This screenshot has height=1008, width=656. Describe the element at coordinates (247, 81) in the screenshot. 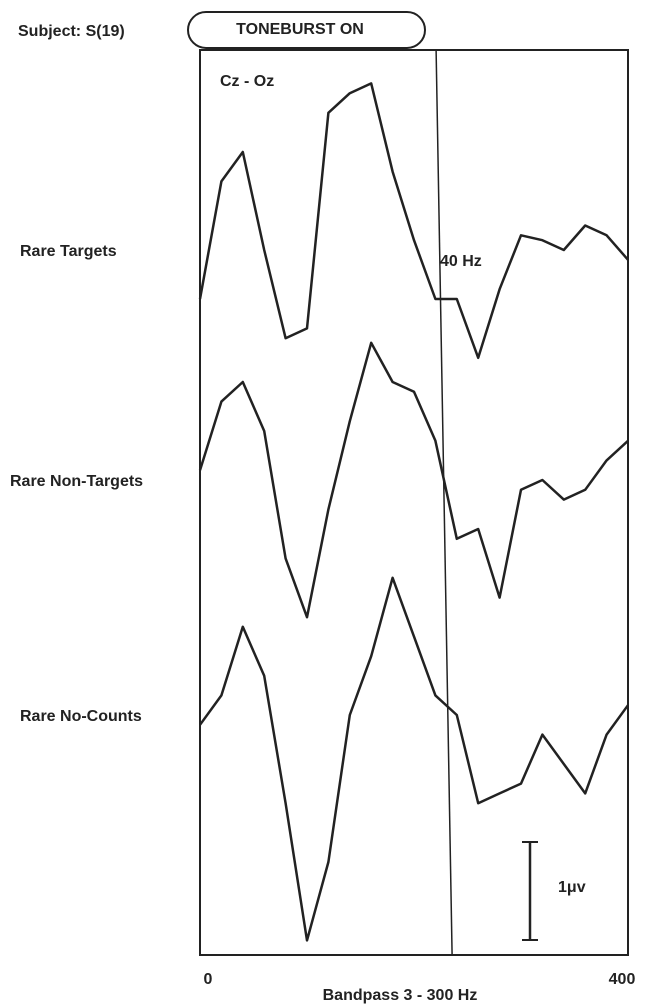

I see `derivation: Cz - Oz` at that location.